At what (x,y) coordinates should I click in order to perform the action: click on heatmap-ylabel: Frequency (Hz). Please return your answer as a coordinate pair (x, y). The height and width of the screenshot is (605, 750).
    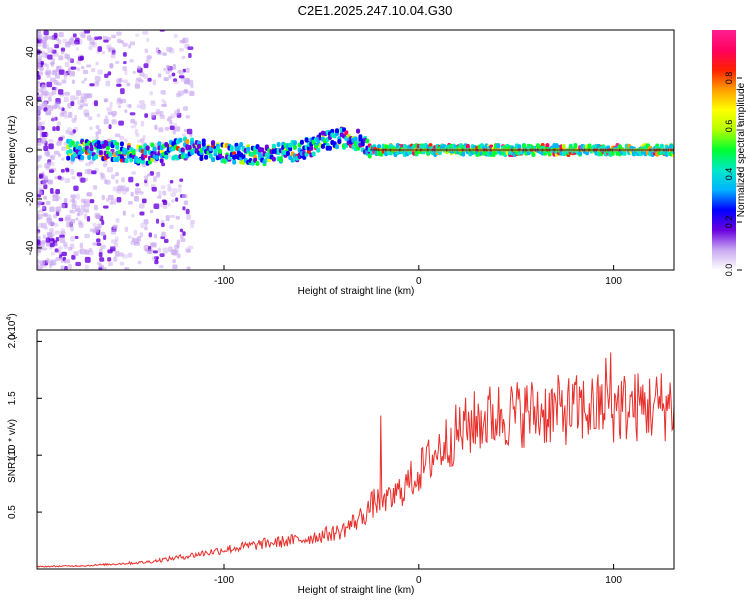
    Looking at the image, I should click on (12, 150).